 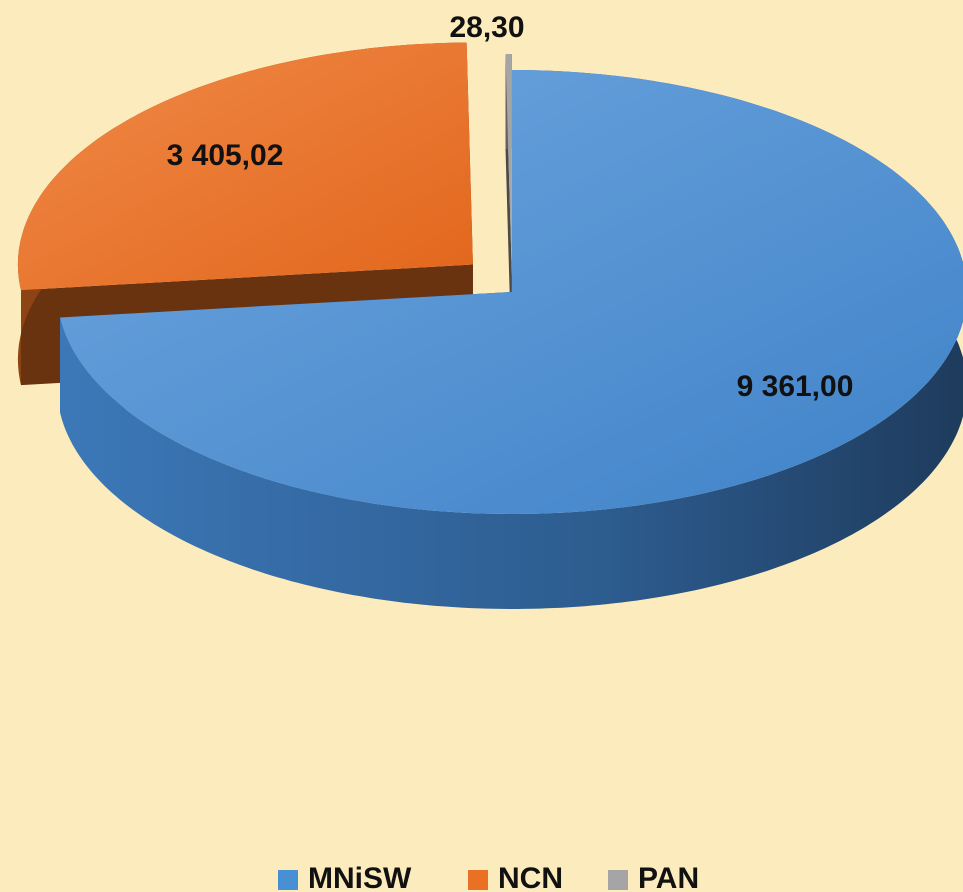 What do you see at coordinates (360, 877) in the screenshot?
I see `legend-label: MNiSW` at bounding box center [360, 877].